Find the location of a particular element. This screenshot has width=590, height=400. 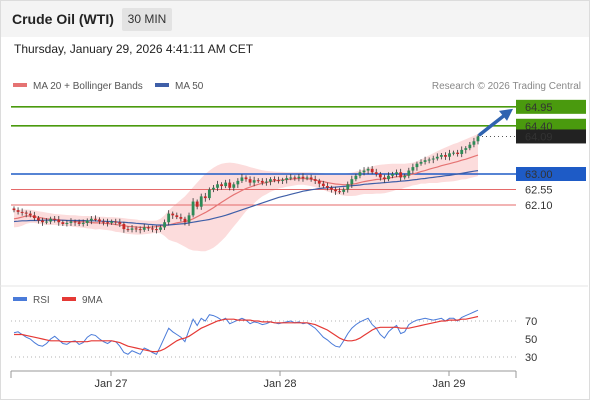

forecast-arrow-head is located at coordinates (506, 114).